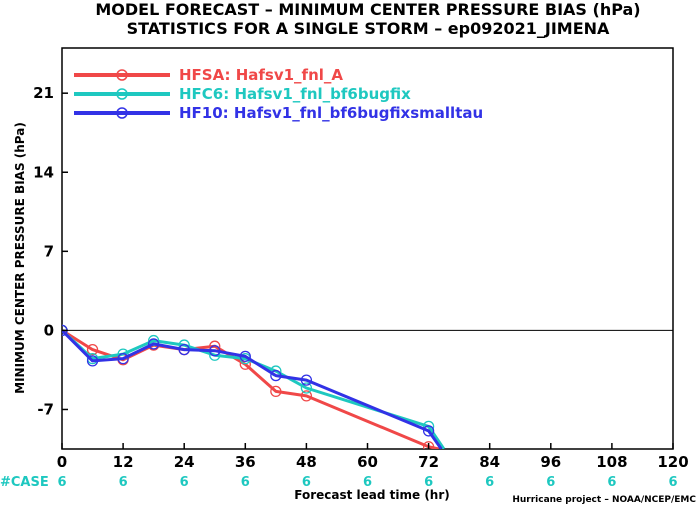 Image resolution: width=700 pixels, height=506 pixels. I want to click on credit-text: Hurricane project – NOAA/NCEP/EMC, so click(604, 500).